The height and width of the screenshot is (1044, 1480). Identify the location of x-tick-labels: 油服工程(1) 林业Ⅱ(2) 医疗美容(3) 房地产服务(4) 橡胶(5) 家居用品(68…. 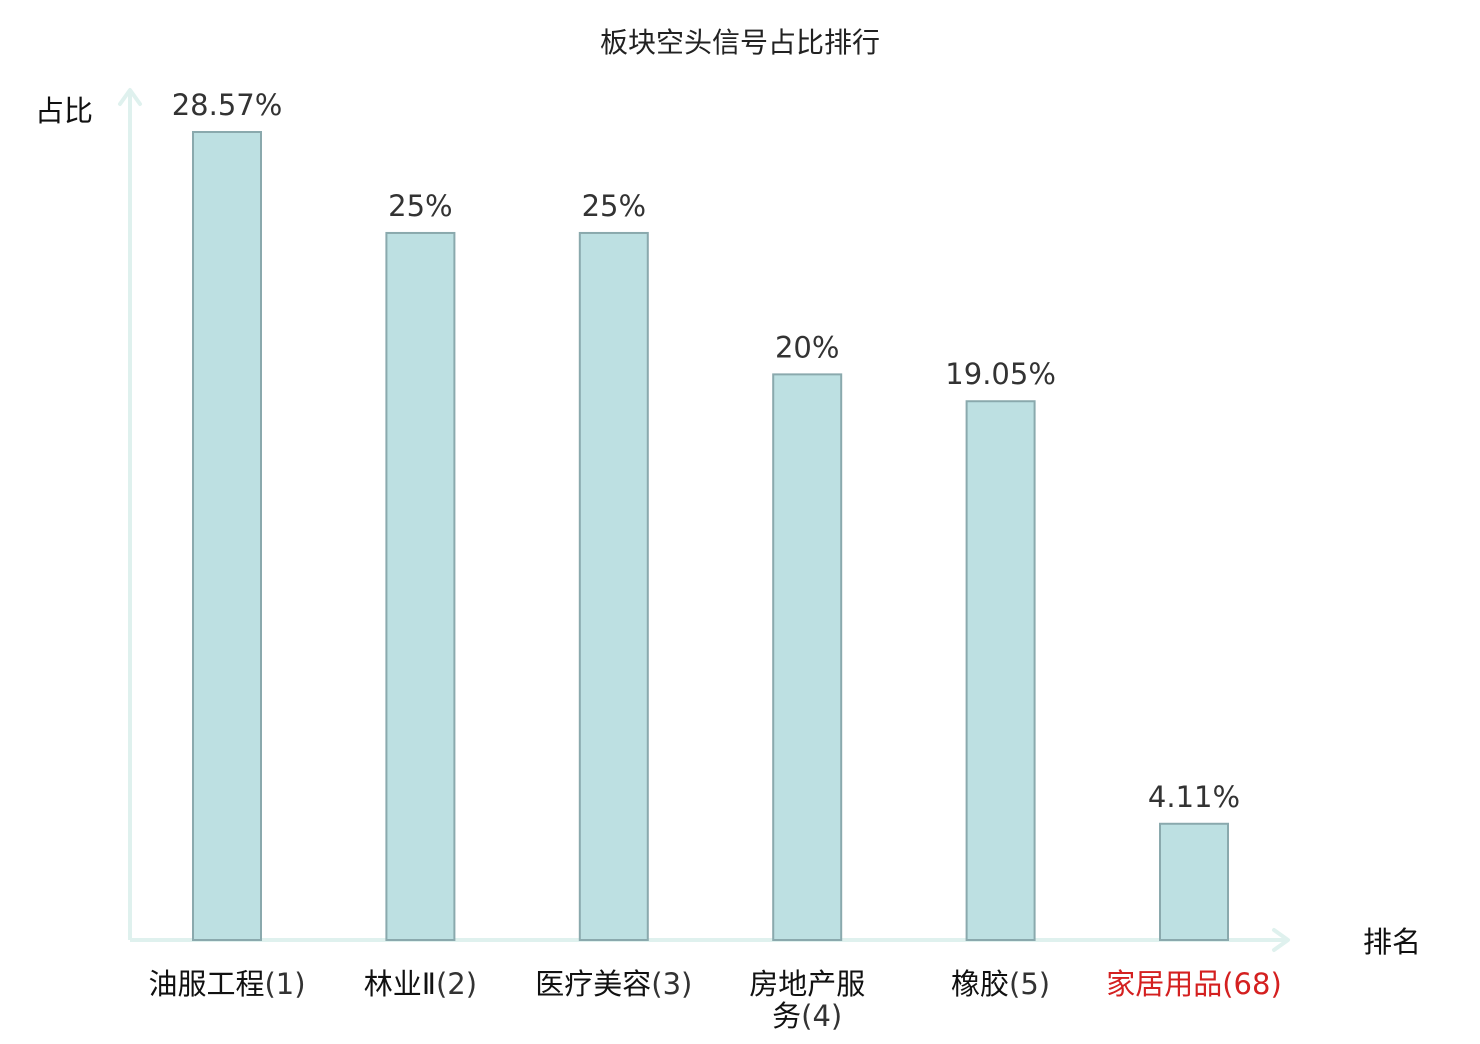
(714, 1000).